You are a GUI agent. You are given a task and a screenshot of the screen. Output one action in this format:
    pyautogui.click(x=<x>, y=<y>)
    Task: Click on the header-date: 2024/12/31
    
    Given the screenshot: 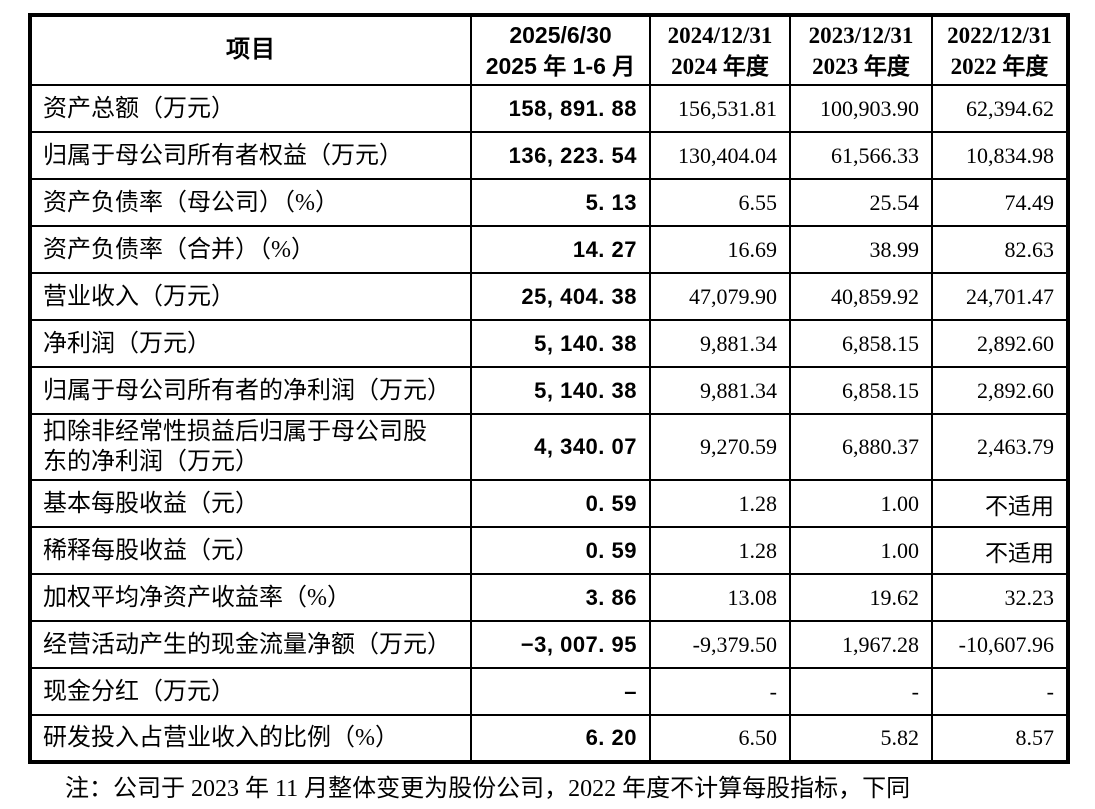 What is the action you would take?
    pyautogui.click(x=720, y=35)
    